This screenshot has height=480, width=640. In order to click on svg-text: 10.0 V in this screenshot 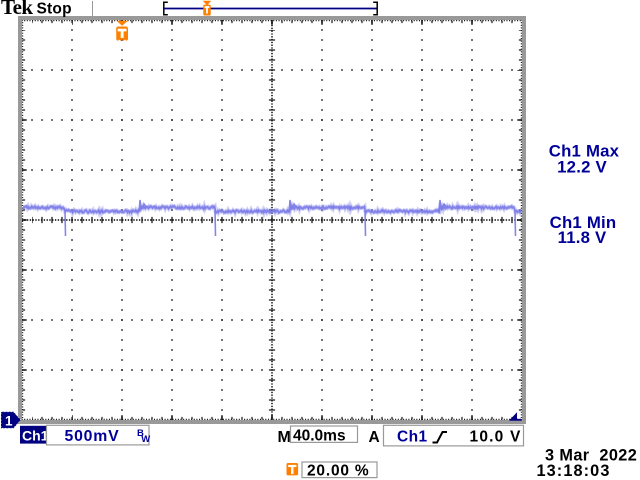, I will do `click(496, 437)`.